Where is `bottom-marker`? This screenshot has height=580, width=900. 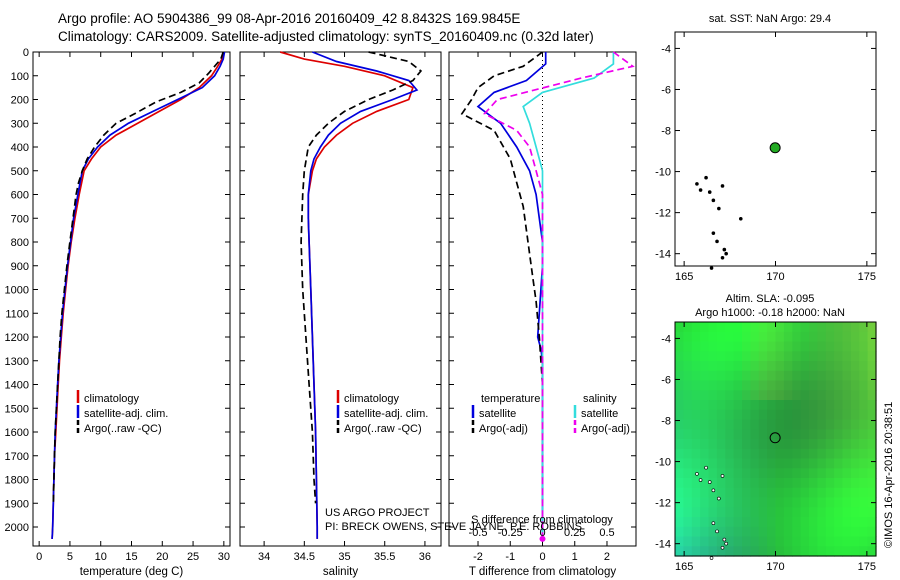 bottom-marker is located at coordinates (542, 538).